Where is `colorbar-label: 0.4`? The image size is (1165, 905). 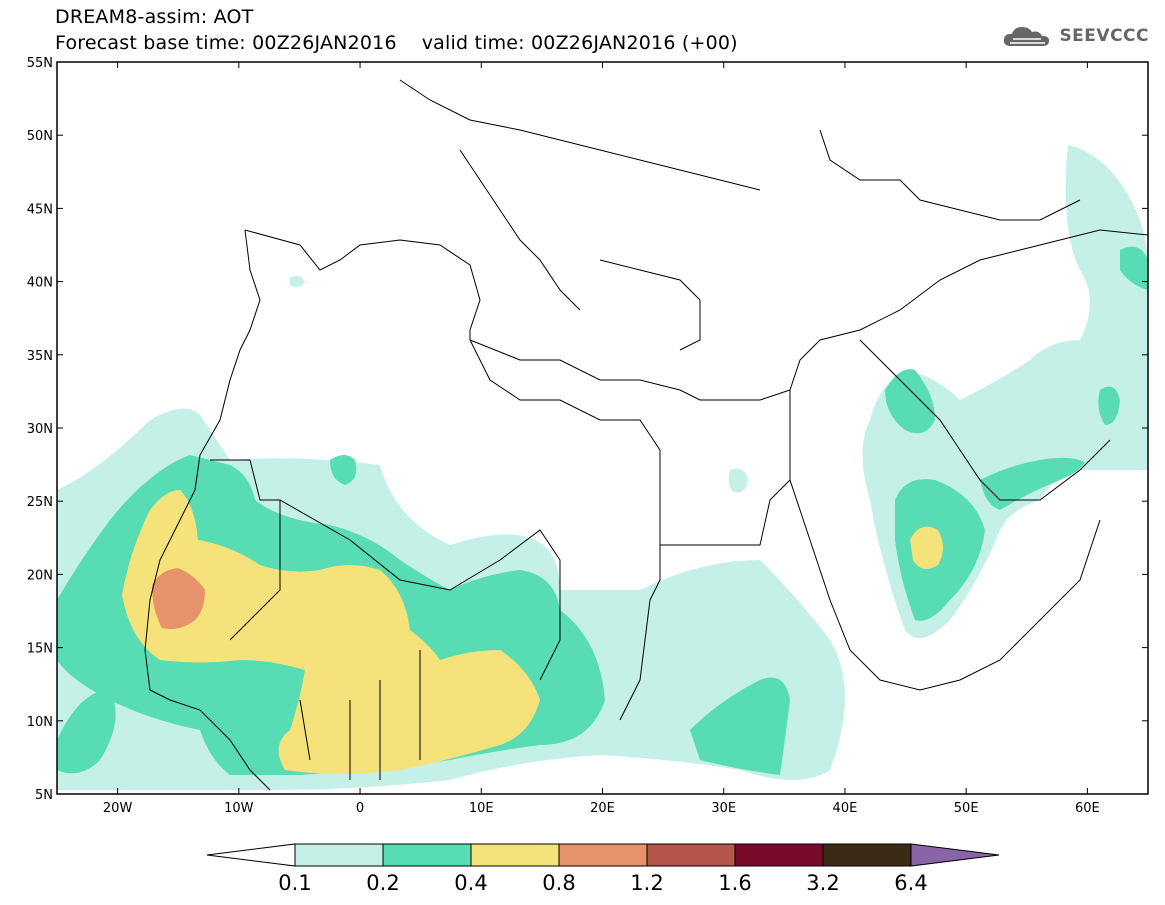 colorbar-label: 0.4 is located at coordinates (470, 883).